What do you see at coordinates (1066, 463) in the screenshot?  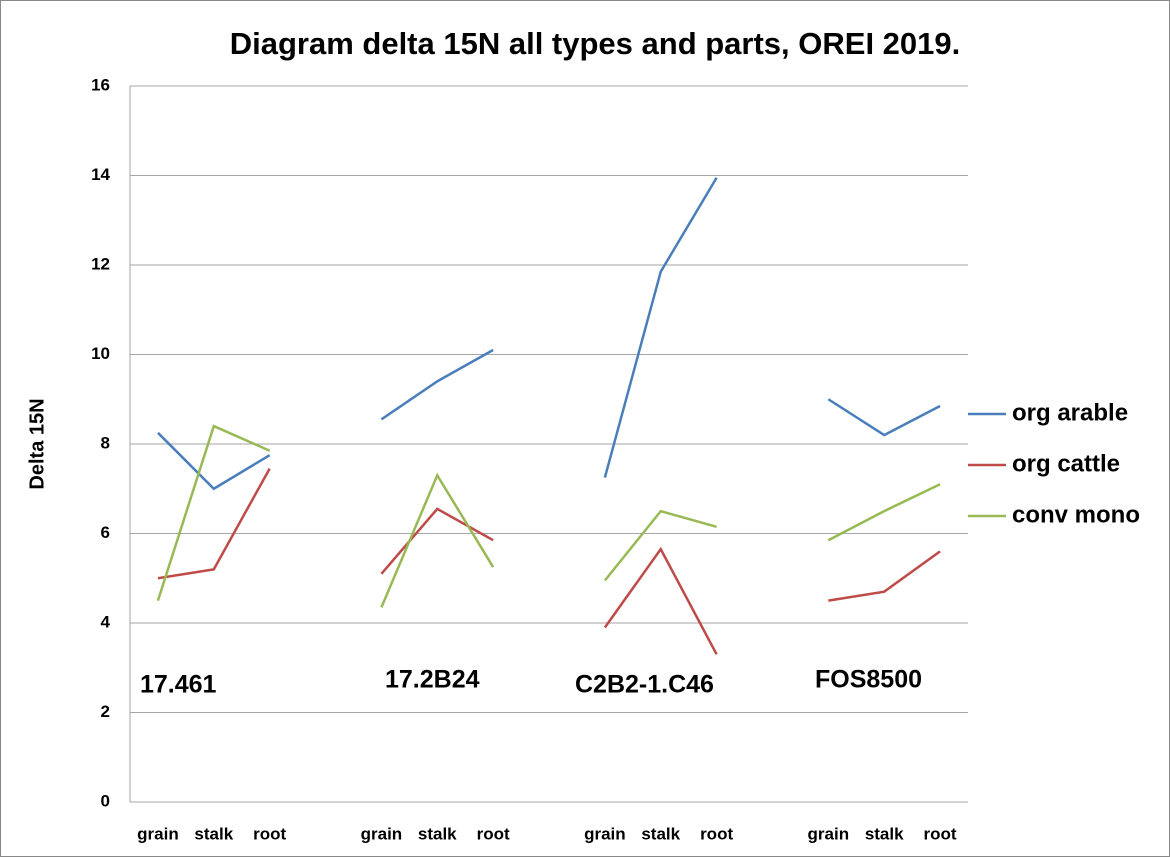 I see `legend-label: org cattle` at bounding box center [1066, 463].